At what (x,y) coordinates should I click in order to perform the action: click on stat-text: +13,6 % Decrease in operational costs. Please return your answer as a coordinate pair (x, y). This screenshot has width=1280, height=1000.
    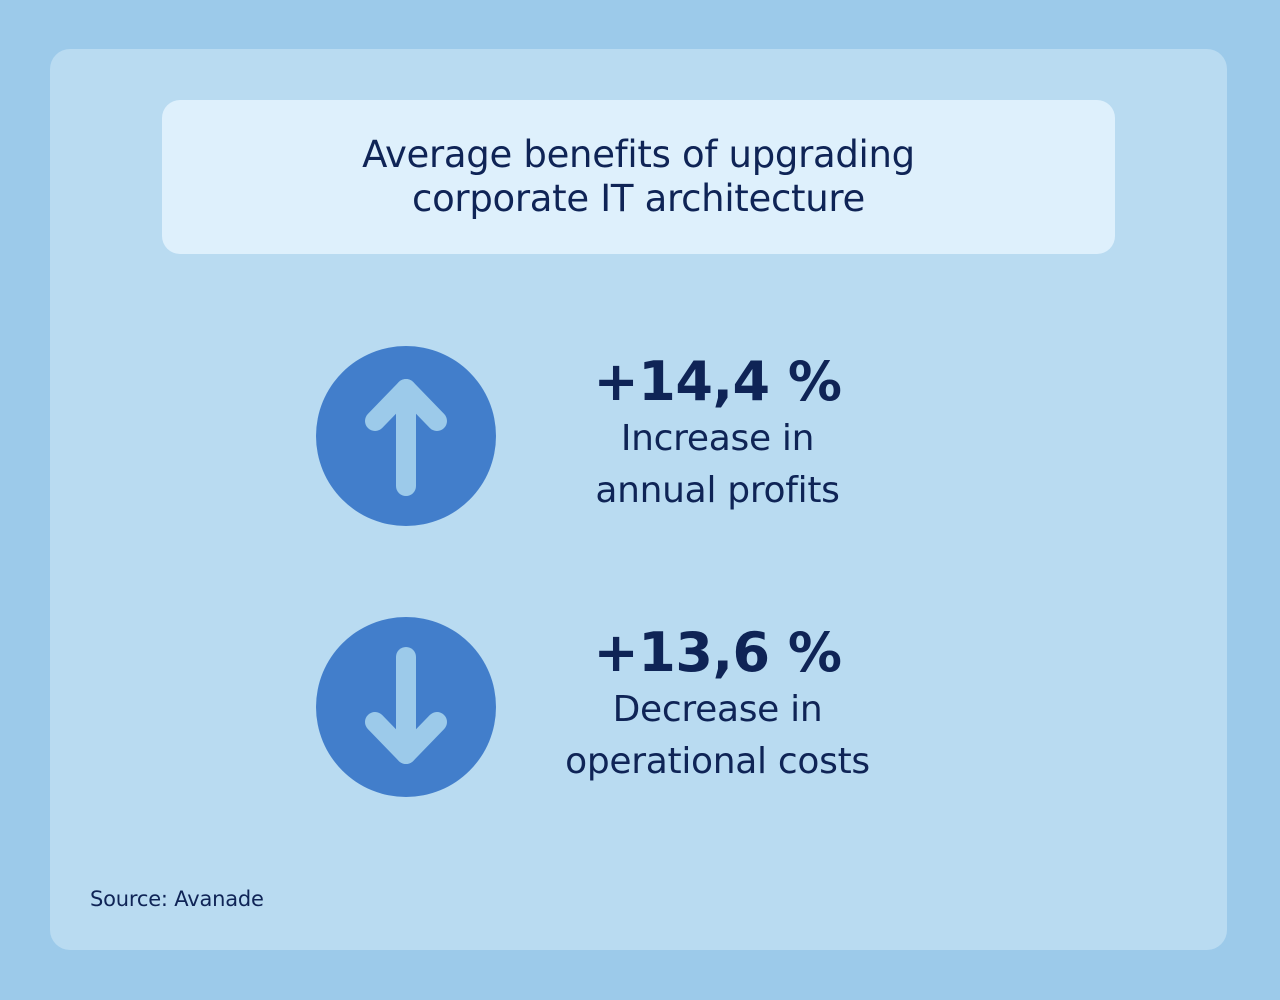
    Looking at the image, I should click on (717, 702).